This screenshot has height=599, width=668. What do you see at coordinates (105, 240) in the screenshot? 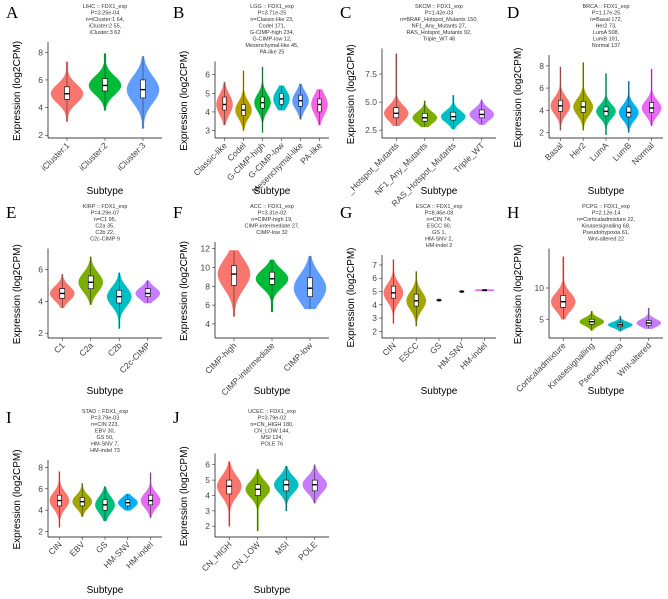
I see `chart-subtitle: C2c-CIMP 9` at bounding box center [105, 240].